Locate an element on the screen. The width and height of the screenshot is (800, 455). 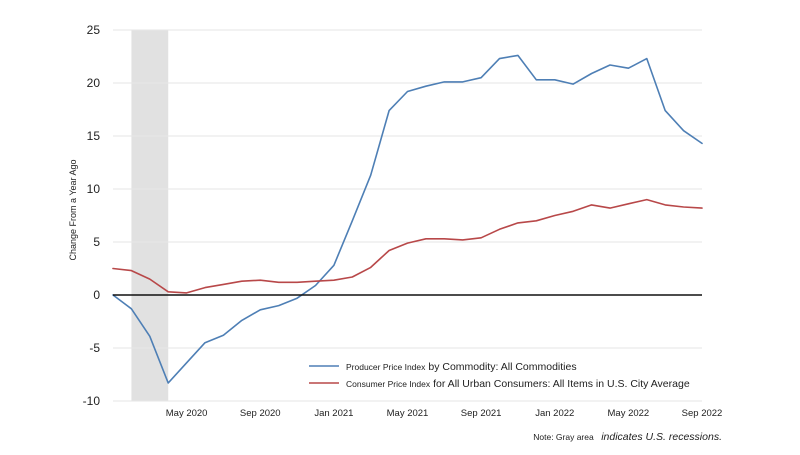
y-axis-label: Change From a Year Ago is located at coordinates (73, 209).